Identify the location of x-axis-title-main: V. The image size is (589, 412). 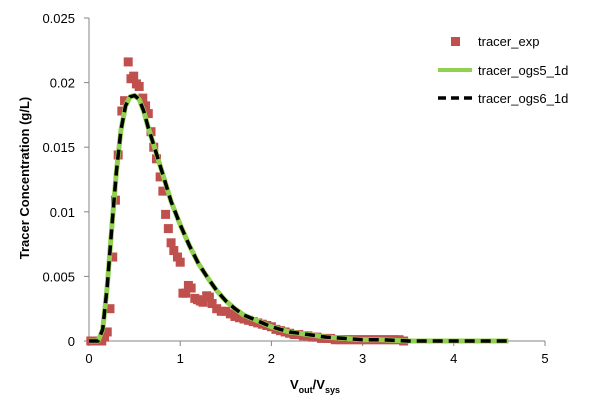
(294, 384).